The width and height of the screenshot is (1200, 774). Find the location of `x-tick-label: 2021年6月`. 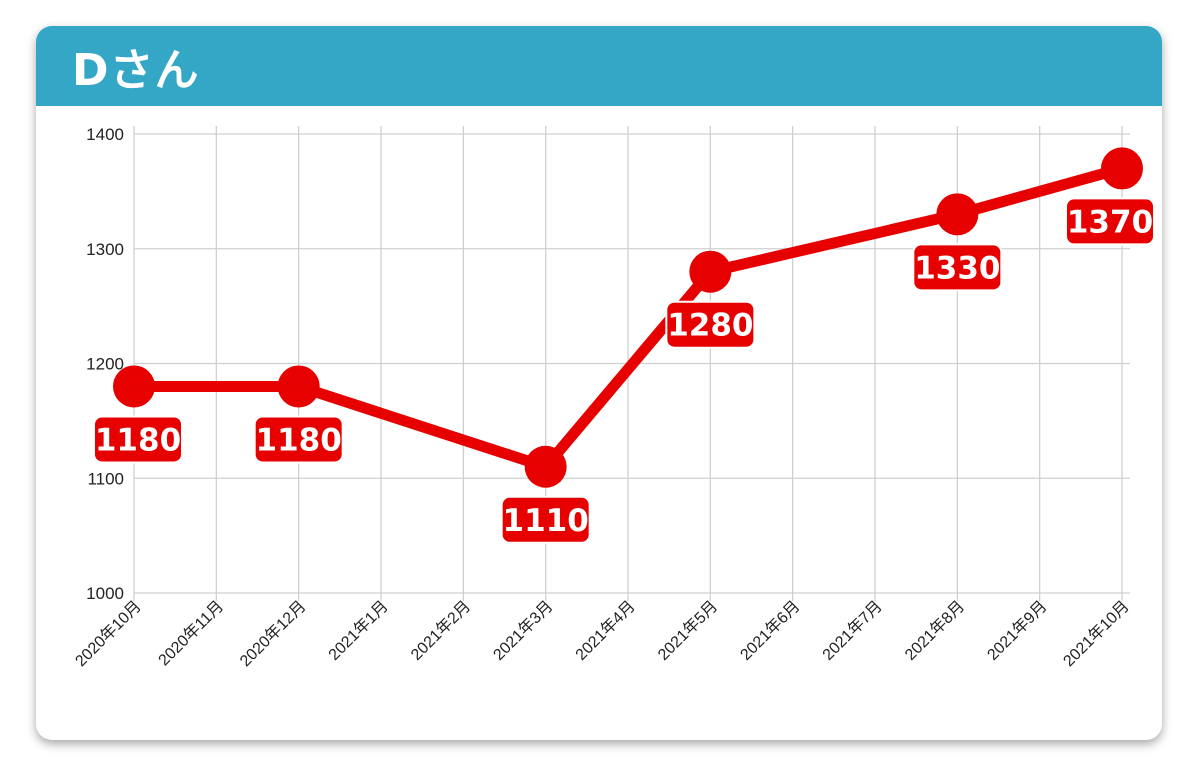

x-tick-label: 2021年6月 is located at coordinates (770, 630).